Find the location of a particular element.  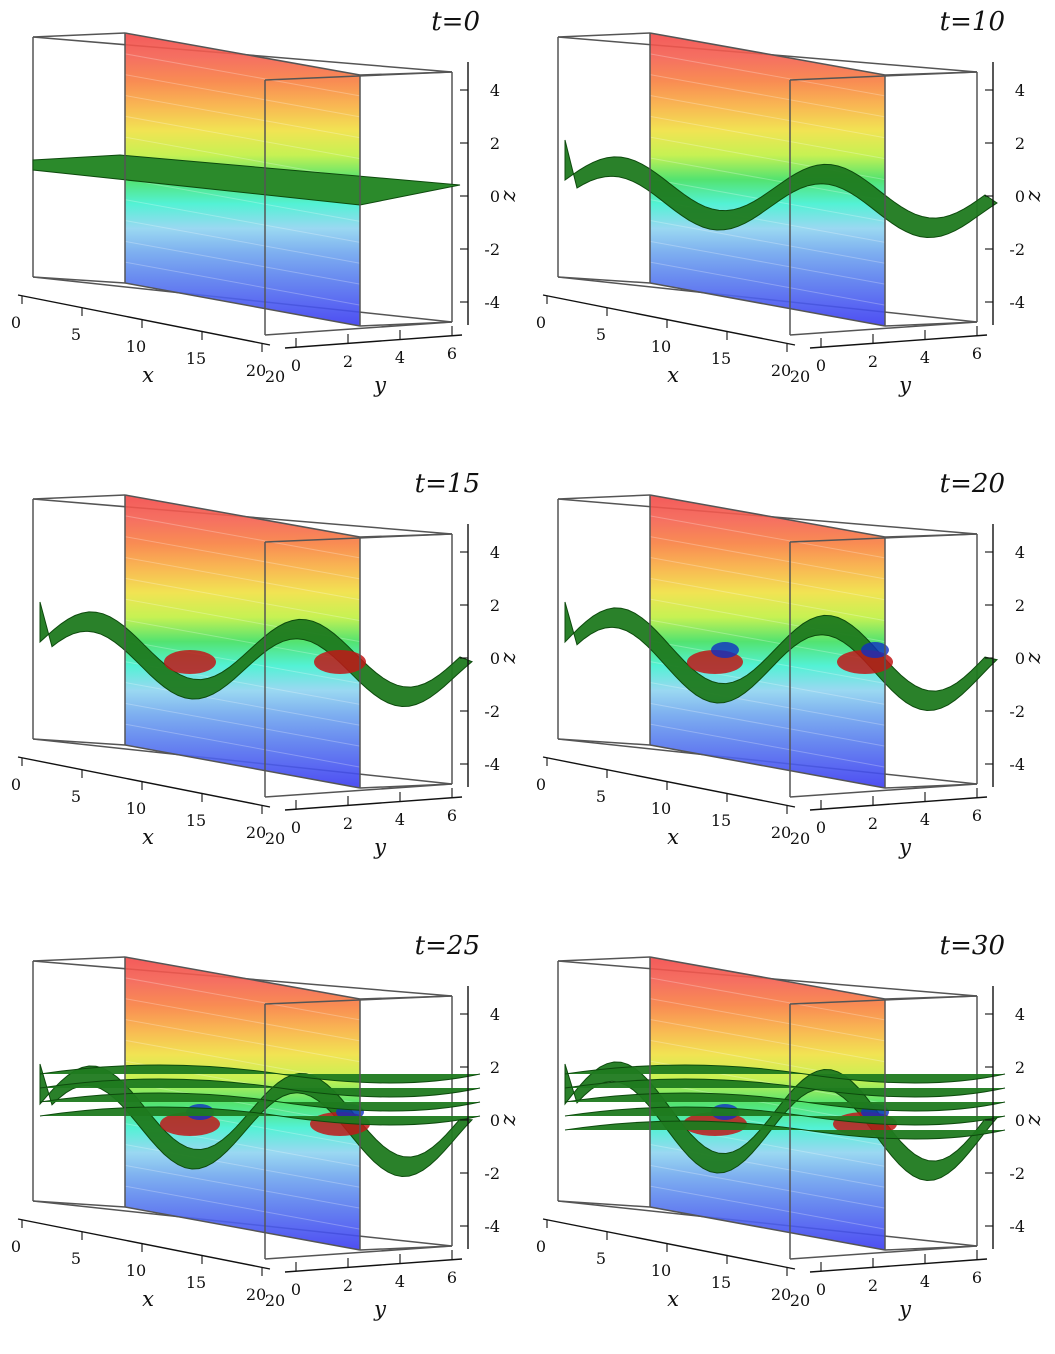

panel-title: t=10 is located at coordinates (972, 22).